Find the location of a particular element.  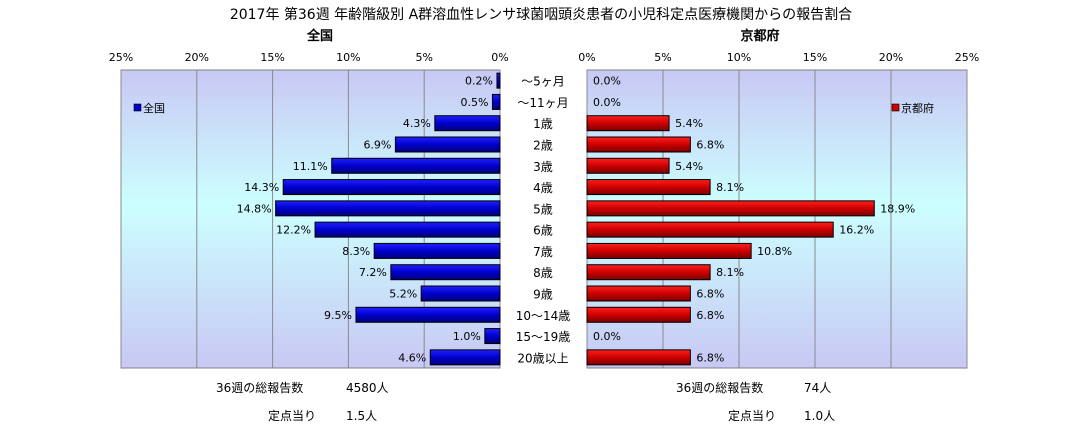

category-label: 1歳 is located at coordinates (543, 124).